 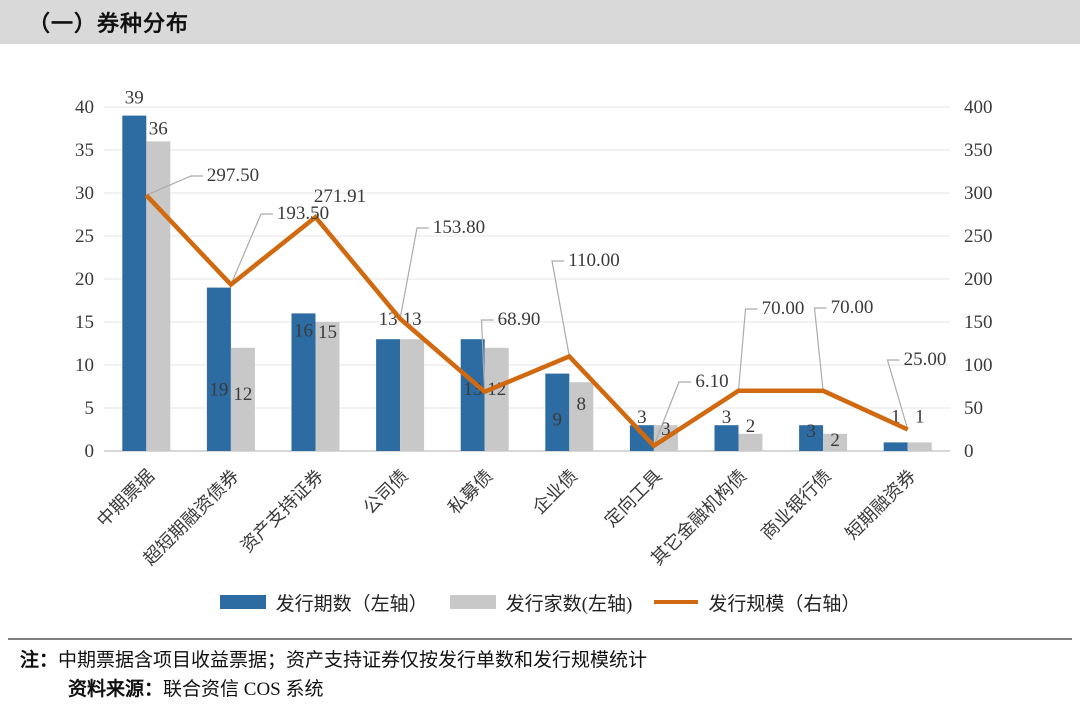 I want to click on svg-text: 私募债, so click(x=470, y=492).